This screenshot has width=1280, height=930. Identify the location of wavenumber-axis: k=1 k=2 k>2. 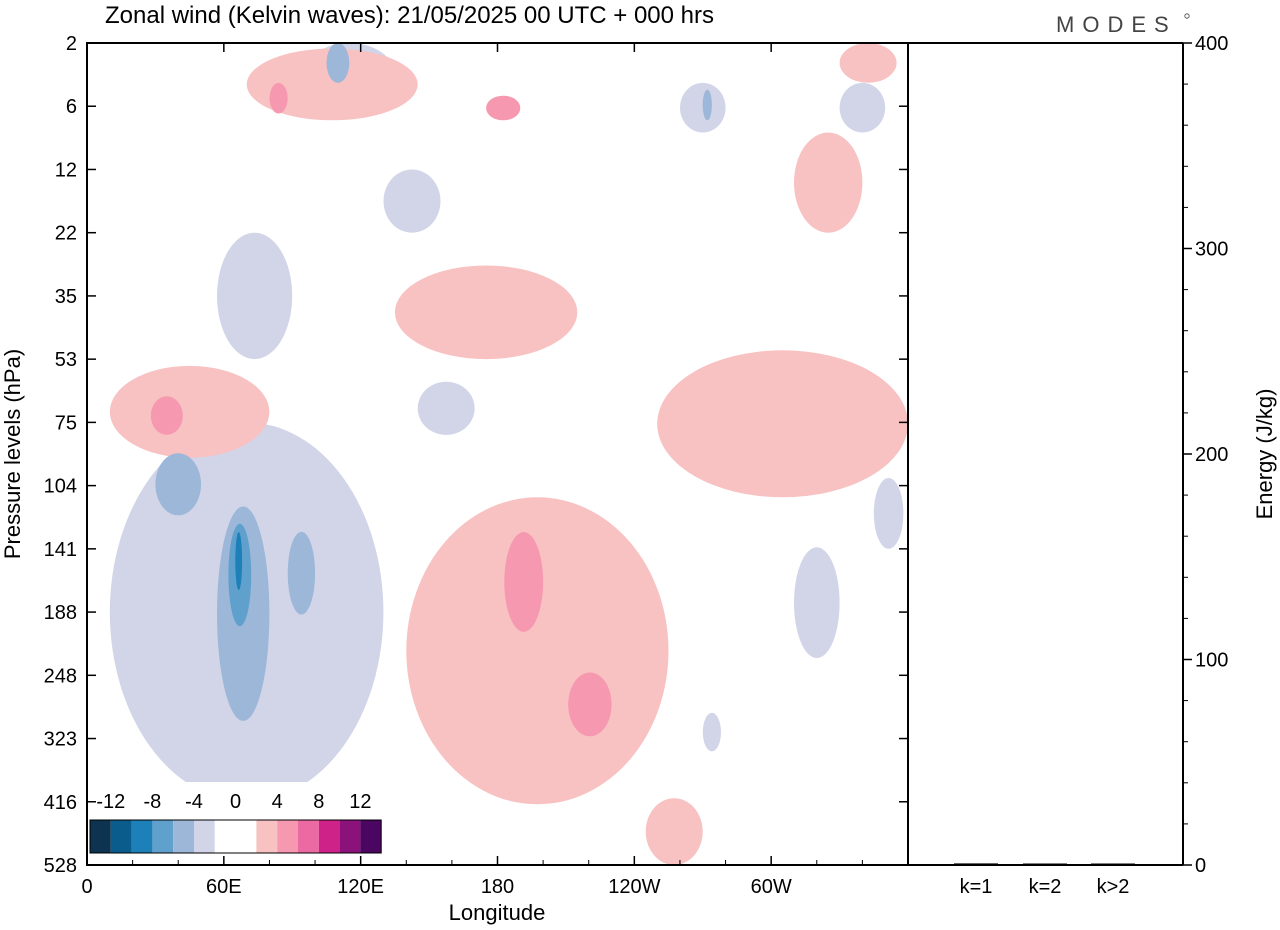
(1045, 887).